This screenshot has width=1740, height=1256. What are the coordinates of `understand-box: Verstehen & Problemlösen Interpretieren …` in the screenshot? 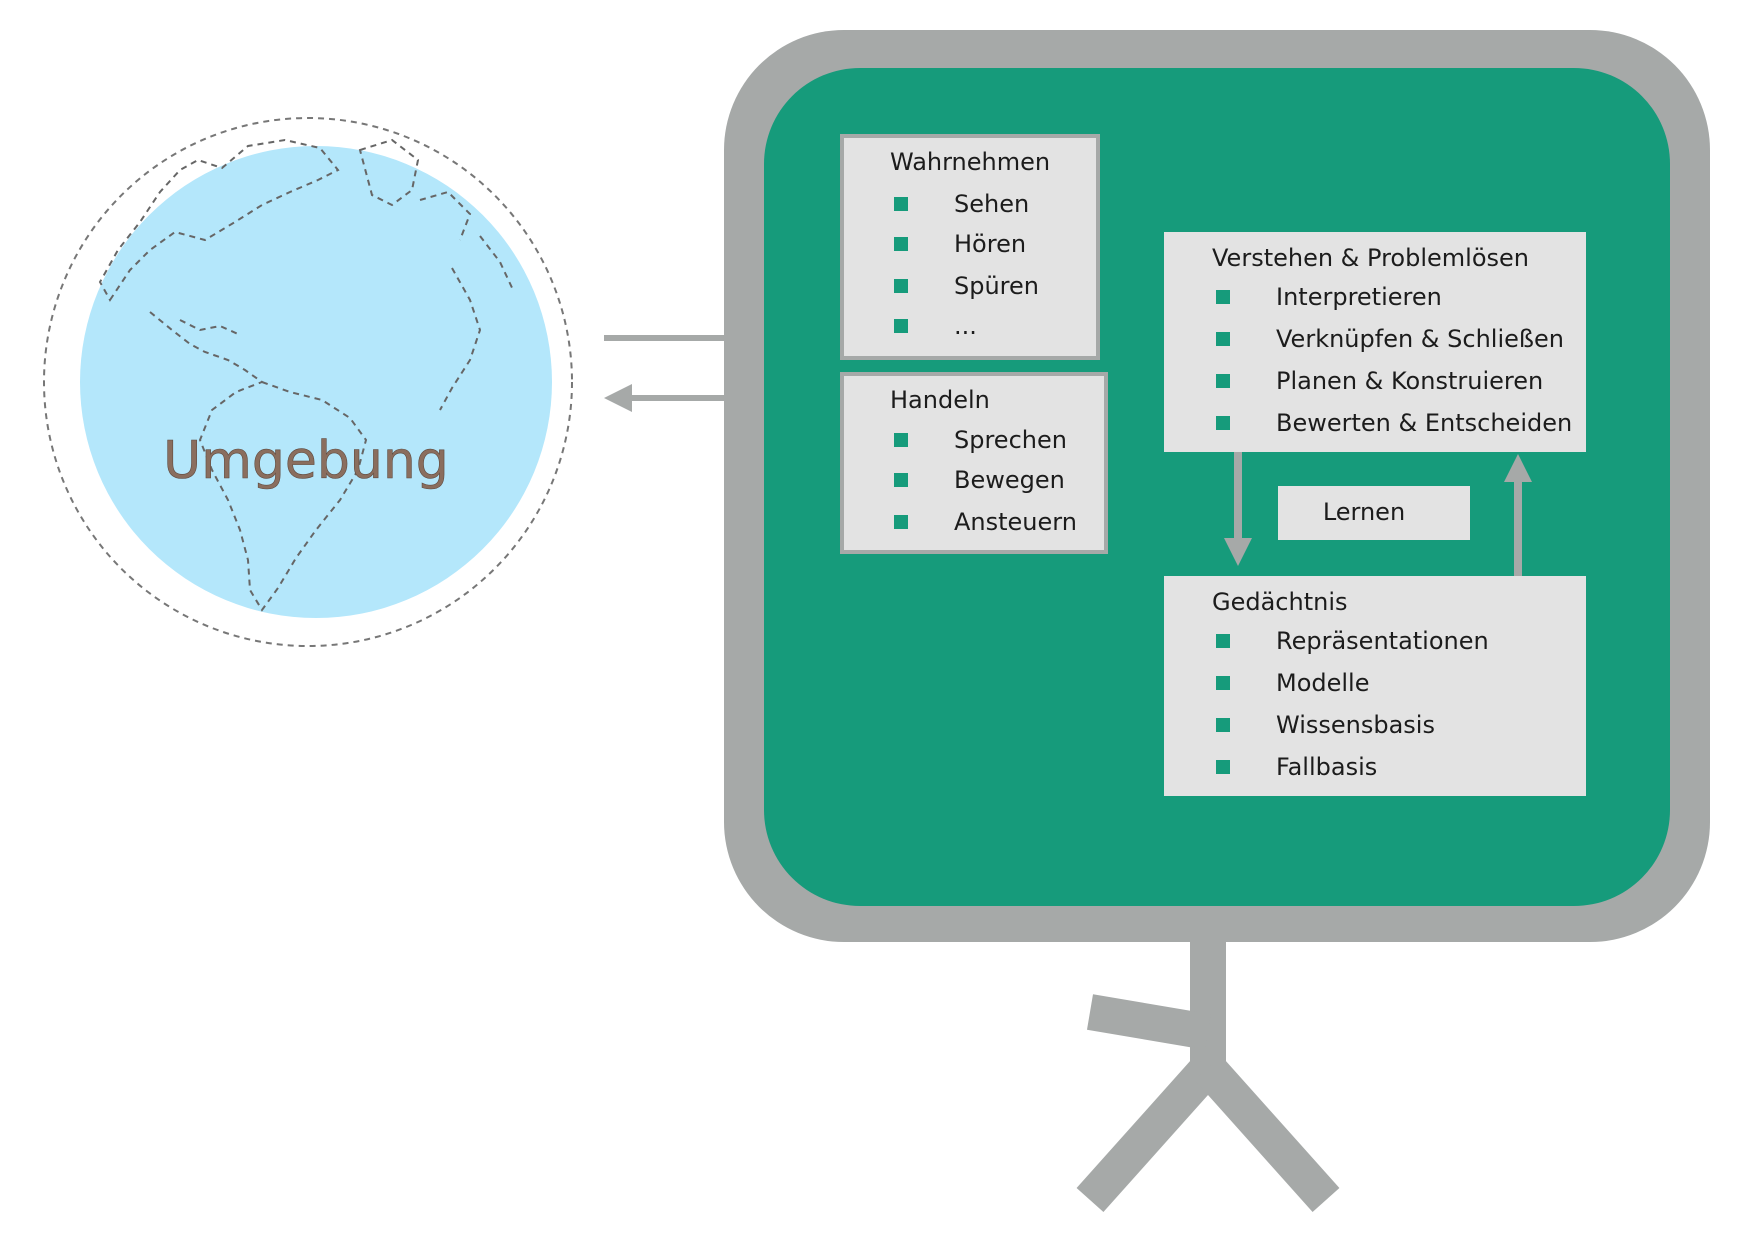 It's located at (1375, 342).